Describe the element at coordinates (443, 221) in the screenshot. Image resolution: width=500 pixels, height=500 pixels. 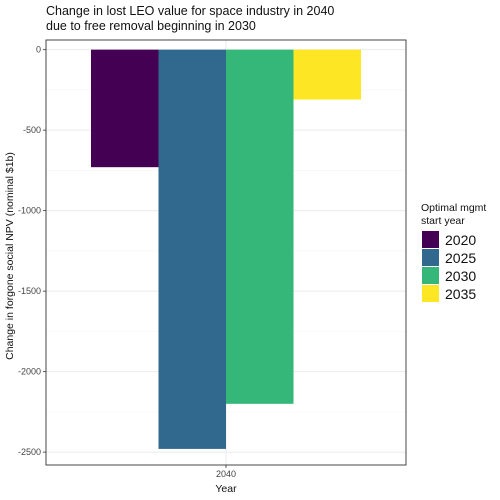
I see `legend-title-line-2: start year` at that location.